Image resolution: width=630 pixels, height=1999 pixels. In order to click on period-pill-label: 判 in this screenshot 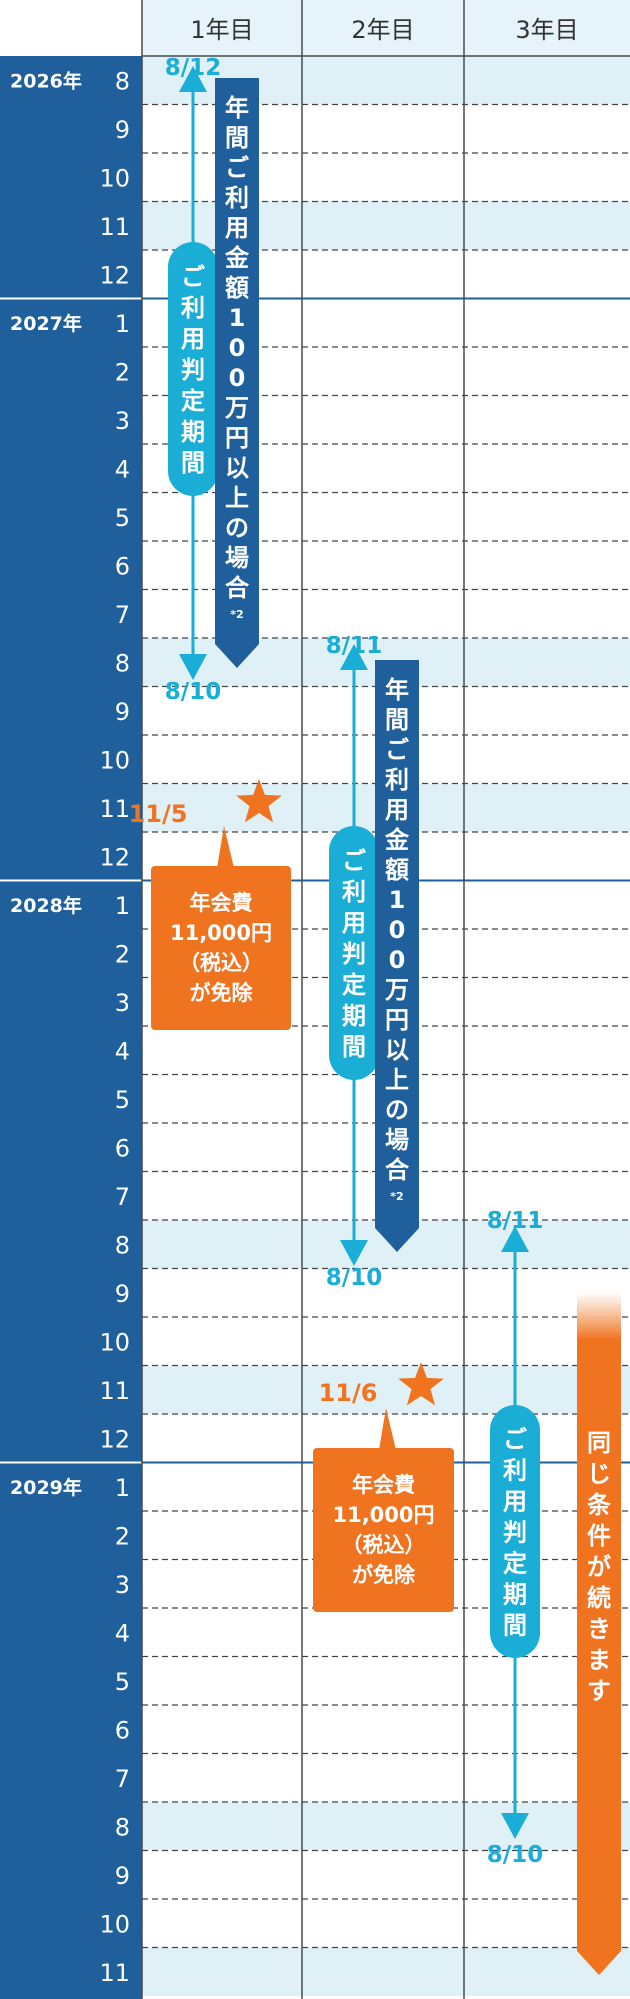, I will do `click(193, 370)`.